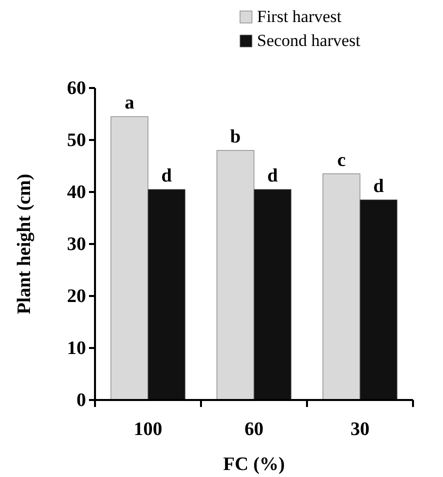 This screenshot has width=443, height=477. Describe the element at coordinates (76, 193) in the screenshot. I see `y-tick-label: 40` at that location.